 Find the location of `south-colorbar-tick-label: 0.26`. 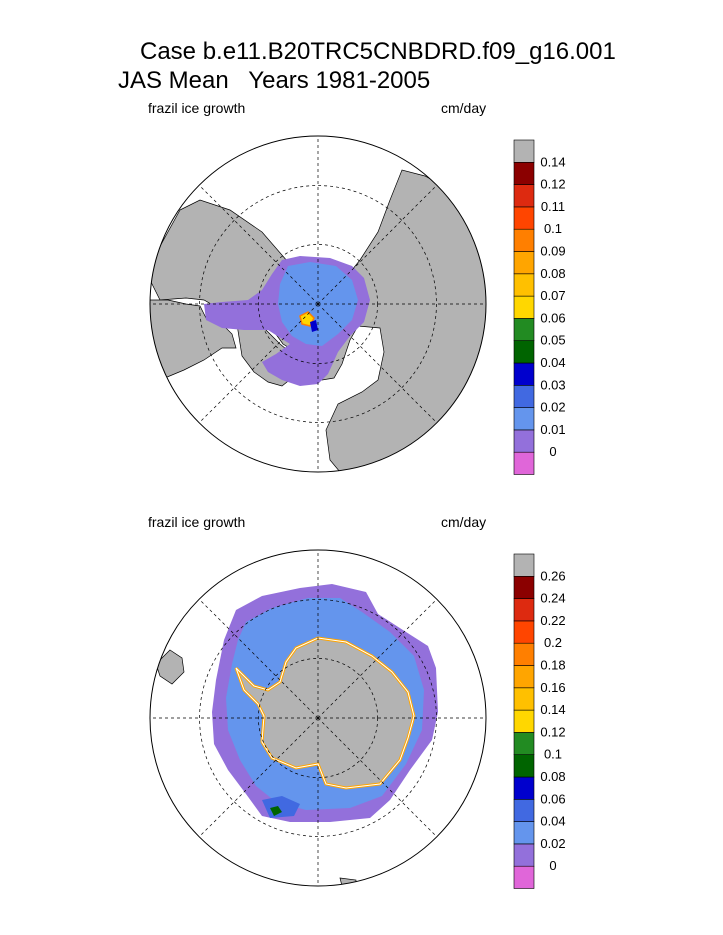

south-colorbar-tick-label: 0.26 is located at coordinates (552, 575).